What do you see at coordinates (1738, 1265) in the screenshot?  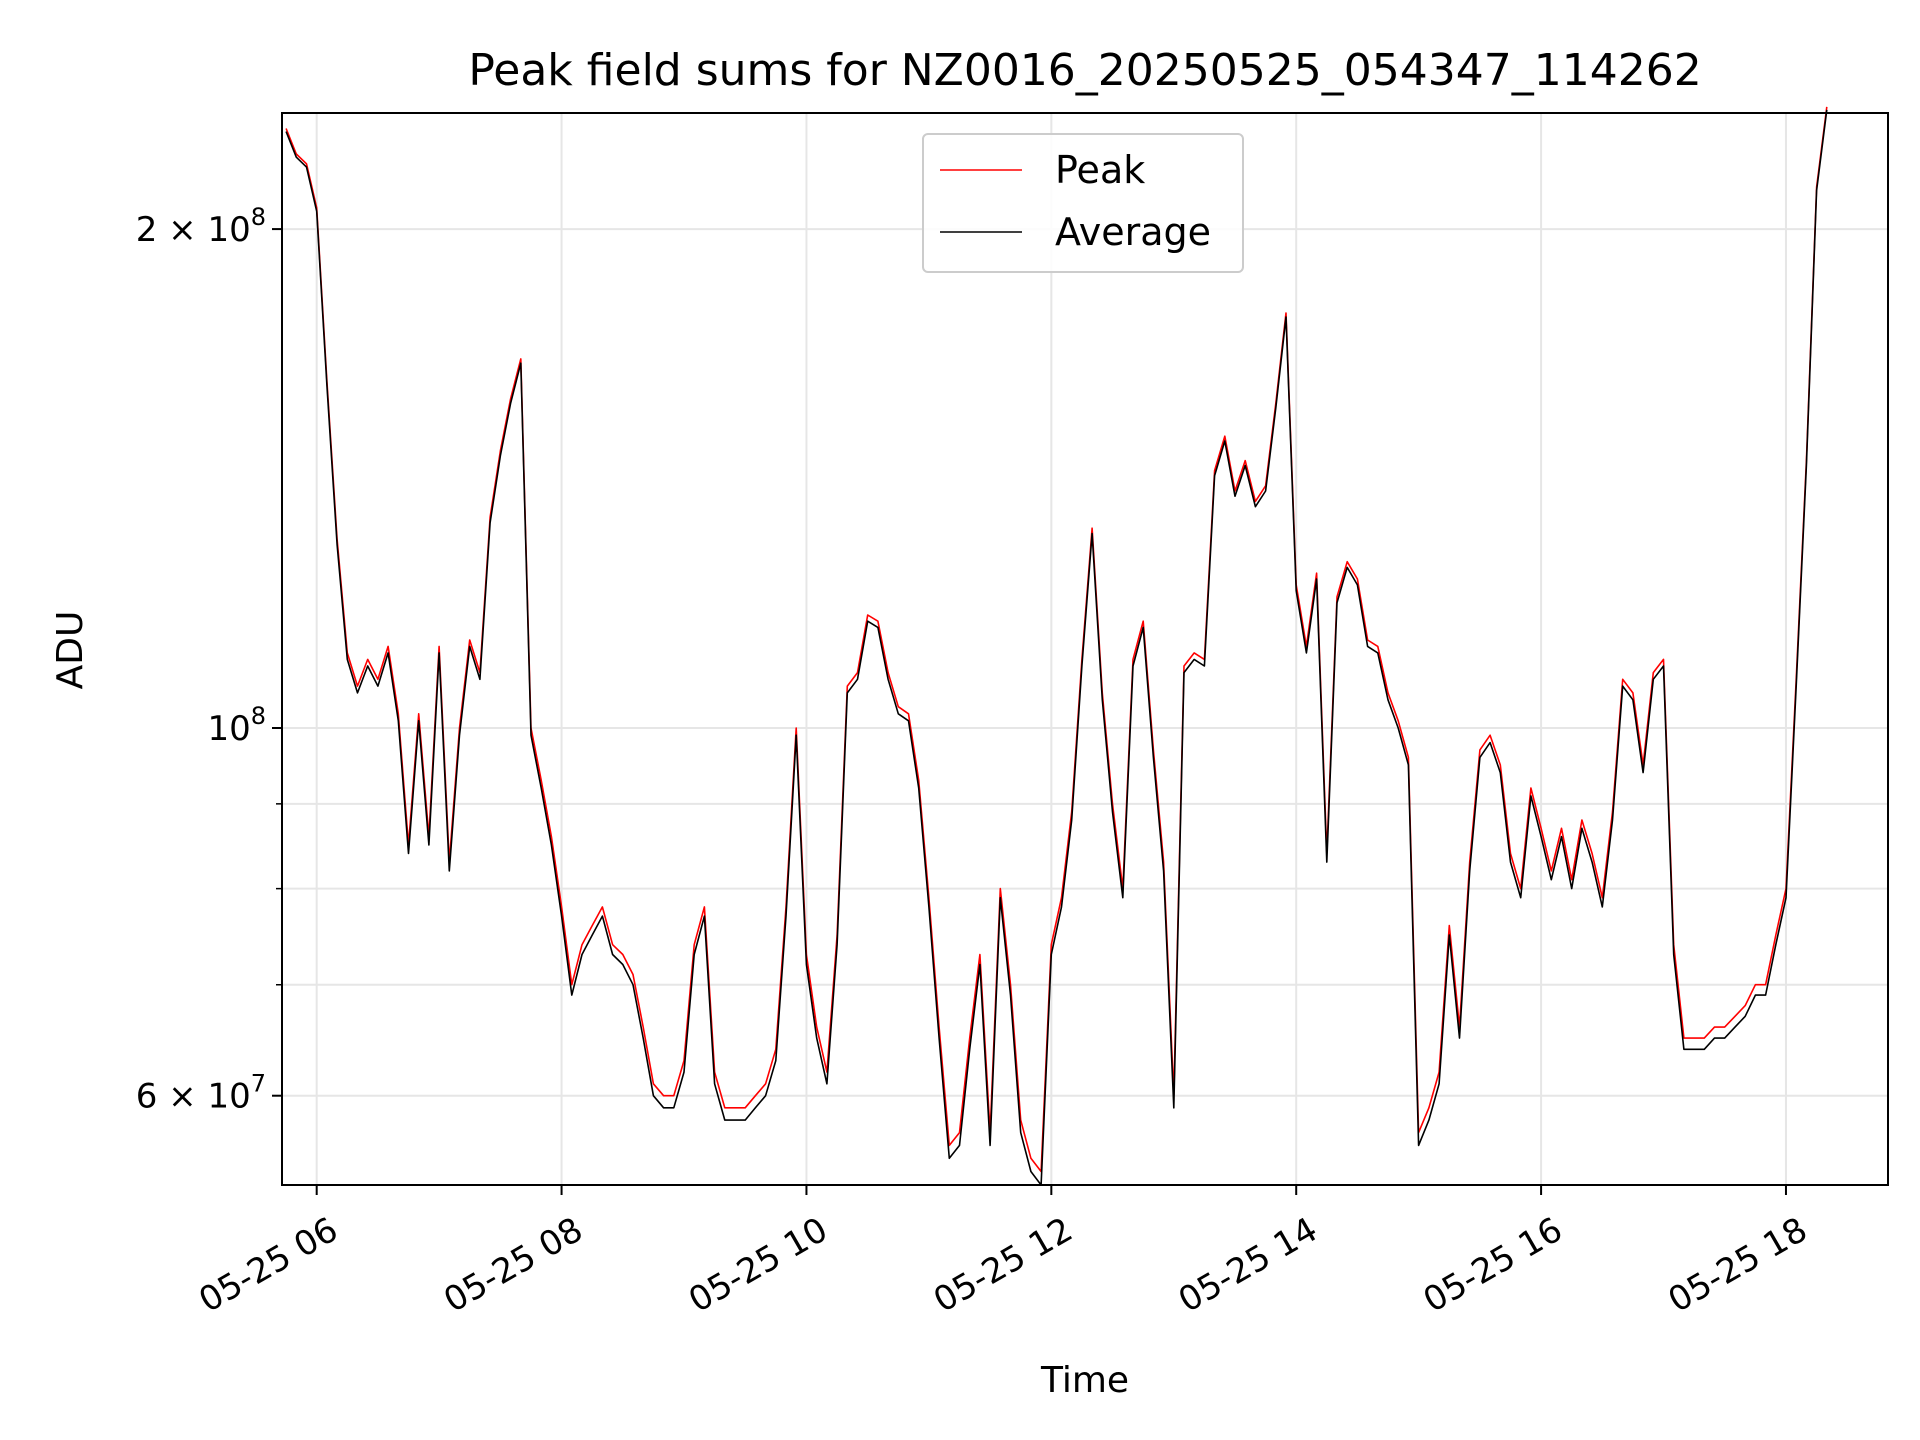 I see `x-tick-label: 05-25 18` at bounding box center [1738, 1265].